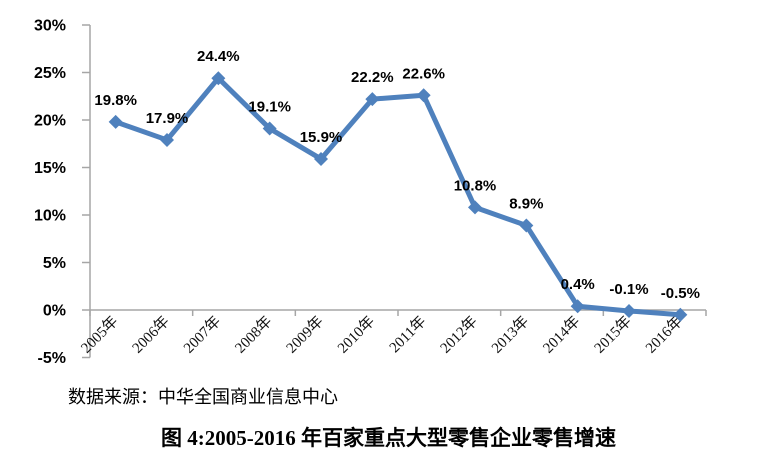  Describe the element at coordinates (167, 118) in the screenshot. I see `data-label: 17.9%` at that location.